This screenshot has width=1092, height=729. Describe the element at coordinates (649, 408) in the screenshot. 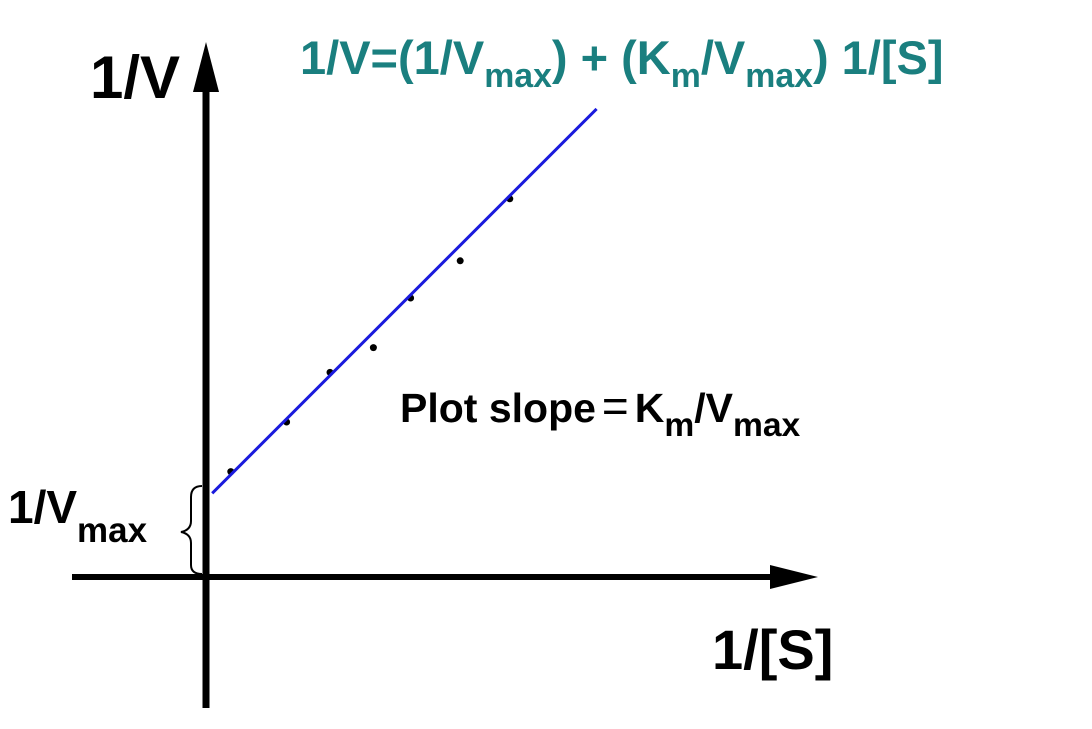

I see `slope-label-k: K` at that location.